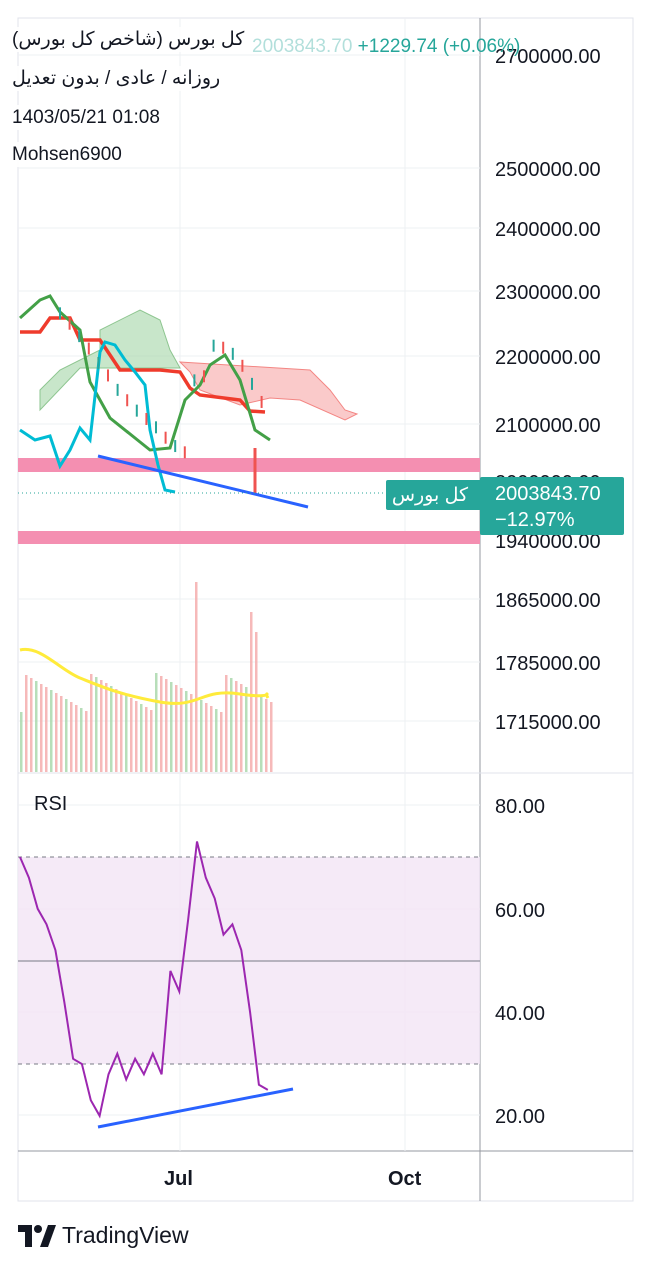  What do you see at coordinates (535, 520) in the screenshot?
I see `last-percent: −12.97%` at bounding box center [535, 520].